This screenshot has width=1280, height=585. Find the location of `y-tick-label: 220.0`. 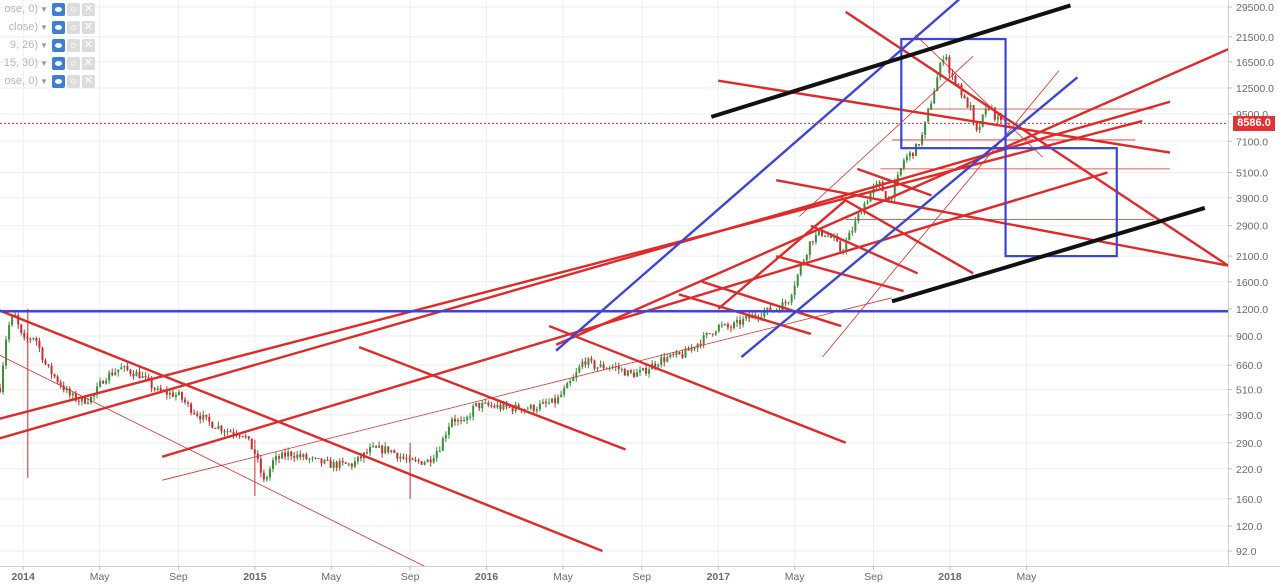

y-tick-label: 220.0 is located at coordinates (1249, 470).